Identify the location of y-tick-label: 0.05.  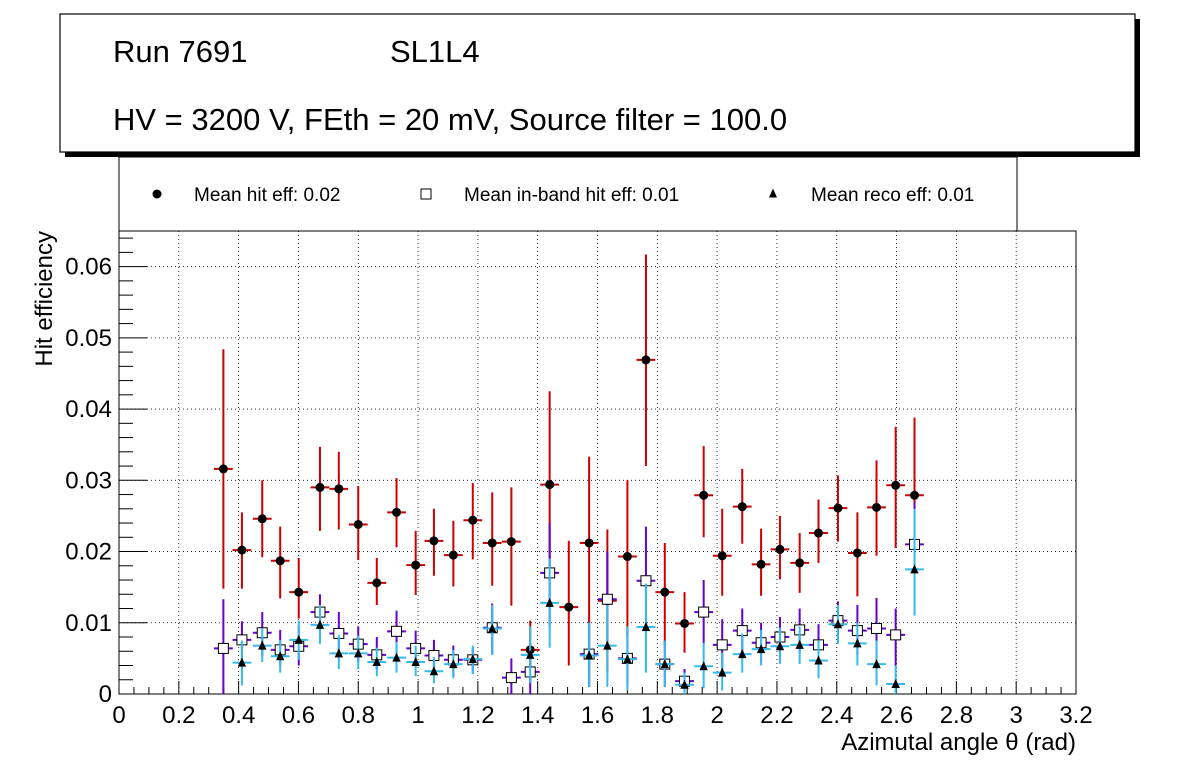
(88, 338).